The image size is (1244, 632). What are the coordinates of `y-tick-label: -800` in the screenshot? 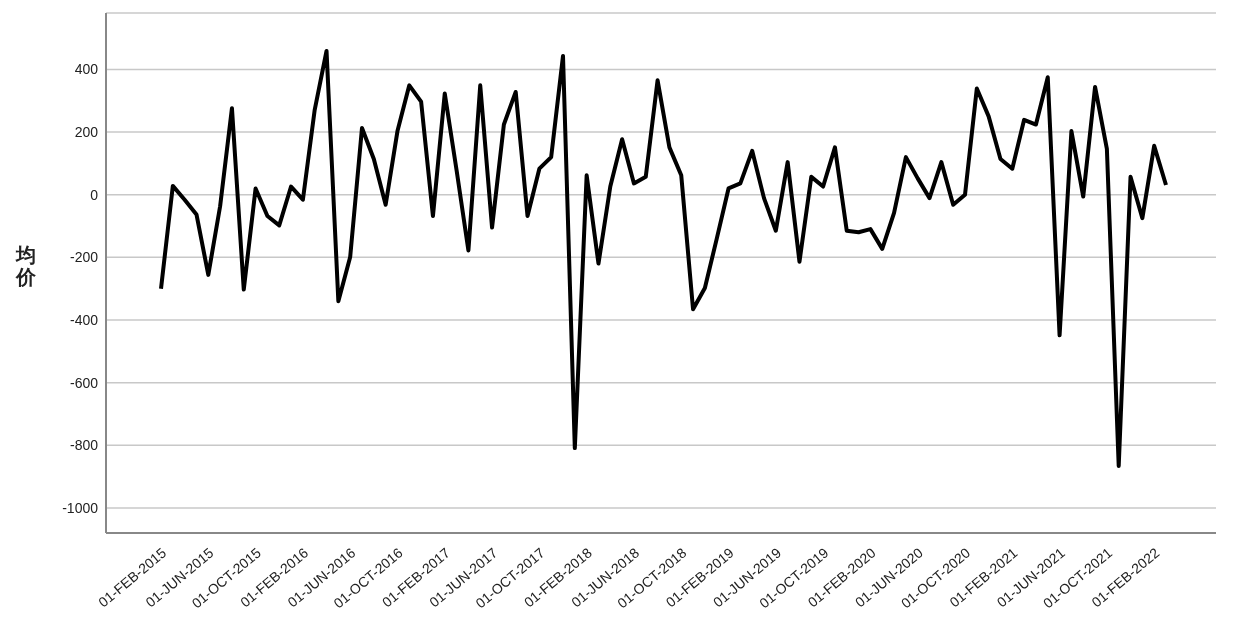 It's located at (84, 445).